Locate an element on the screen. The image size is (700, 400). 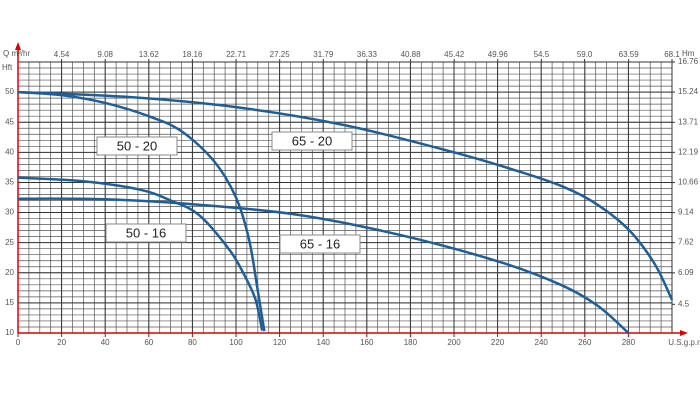
x-tick-label: 0 is located at coordinates (18, 342).